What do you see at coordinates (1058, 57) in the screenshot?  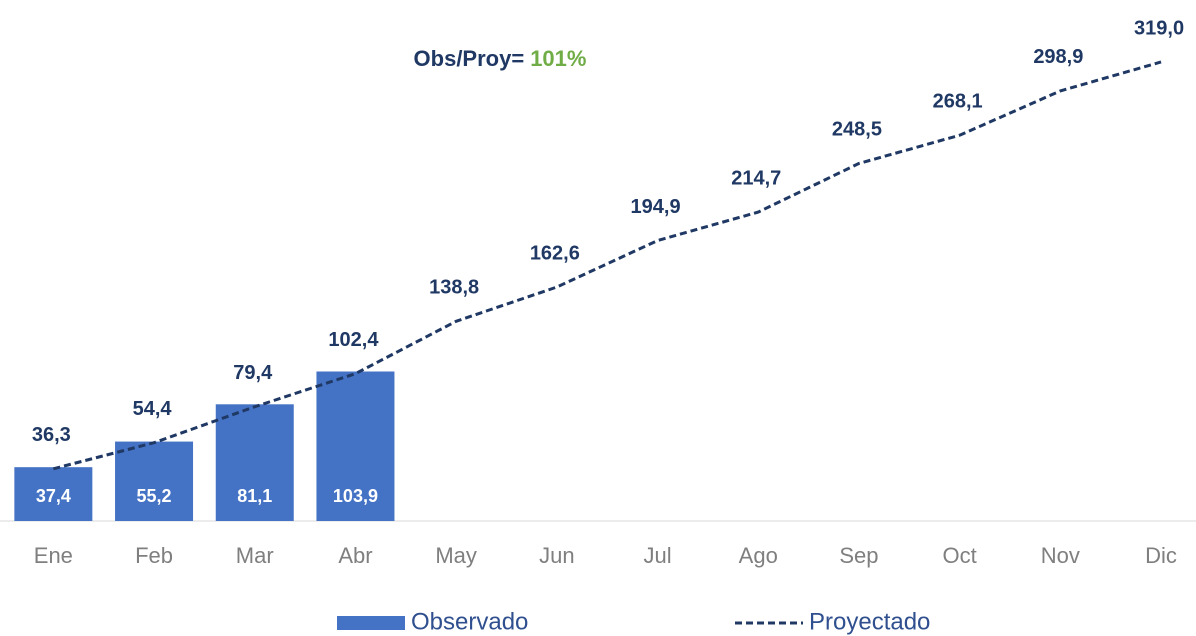 I see `line-label: 298,9` at bounding box center [1058, 57].